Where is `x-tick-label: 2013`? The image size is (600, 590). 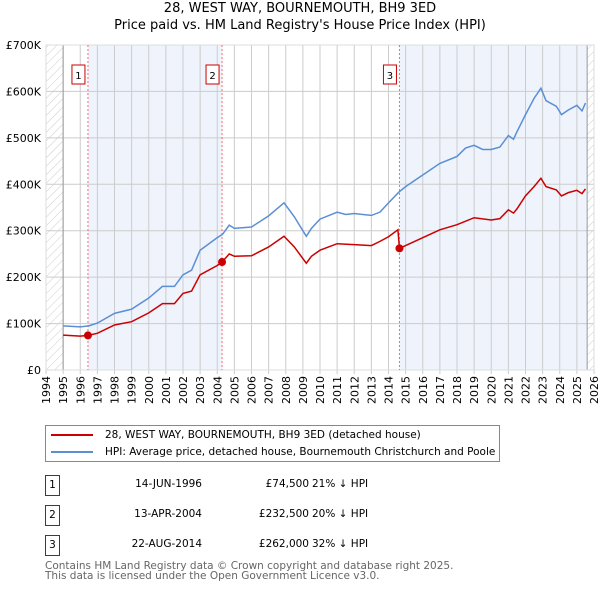 x-tick-label: 2013 is located at coordinates (371, 390).